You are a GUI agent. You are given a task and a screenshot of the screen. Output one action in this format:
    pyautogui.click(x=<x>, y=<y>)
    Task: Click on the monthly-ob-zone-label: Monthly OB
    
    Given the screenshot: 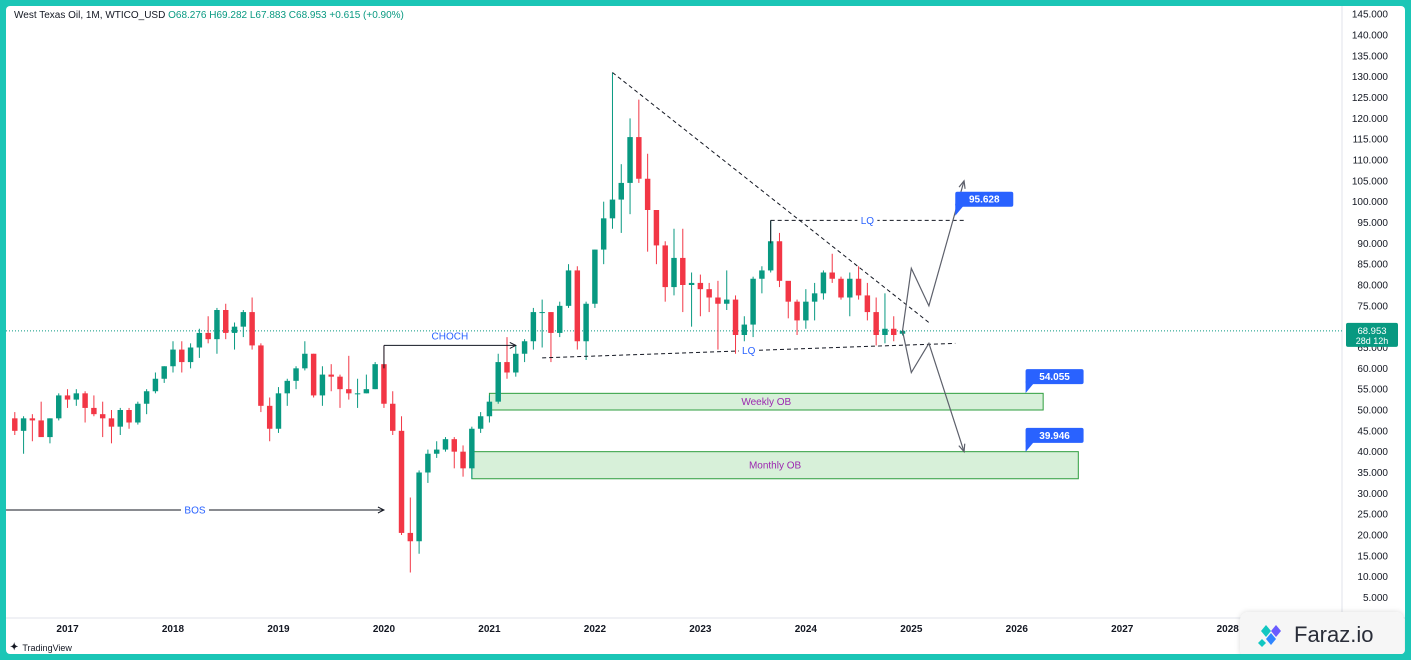 What is the action you would take?
    pyautogui.click(x=775, y=466)
    